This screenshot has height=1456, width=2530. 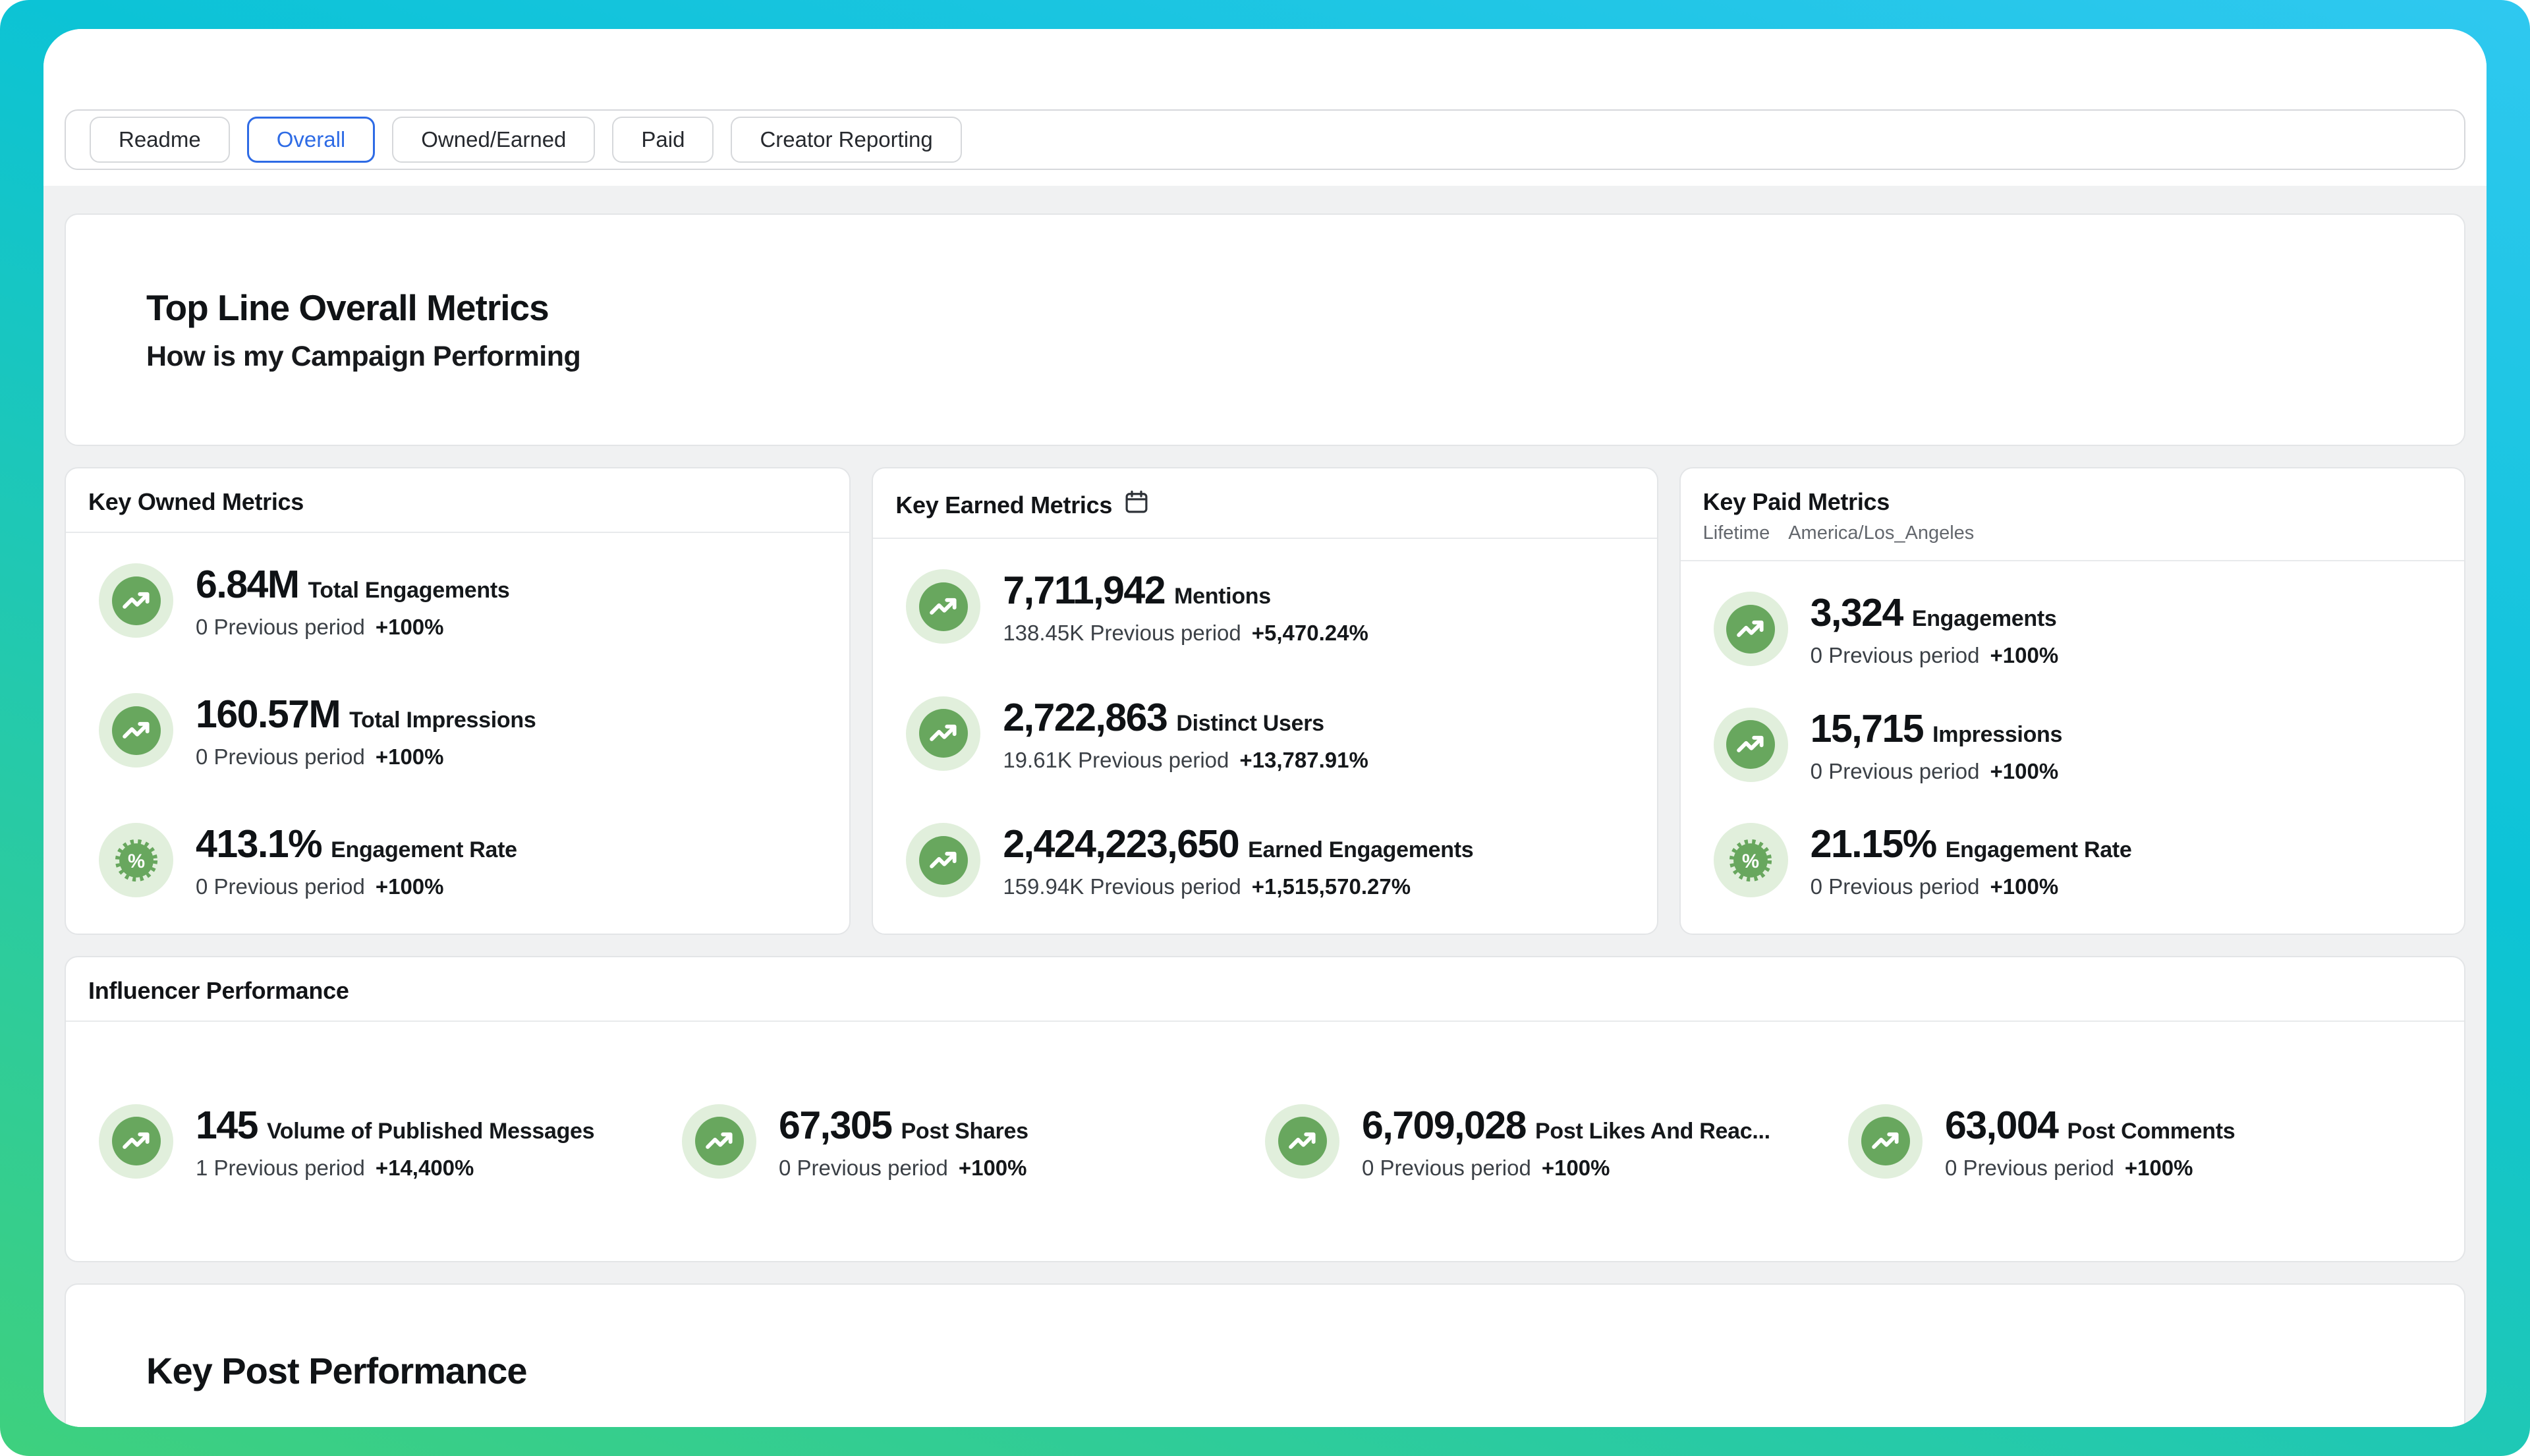 I want to click on metric-label: Post Shares, so click(x=964, y=1131).